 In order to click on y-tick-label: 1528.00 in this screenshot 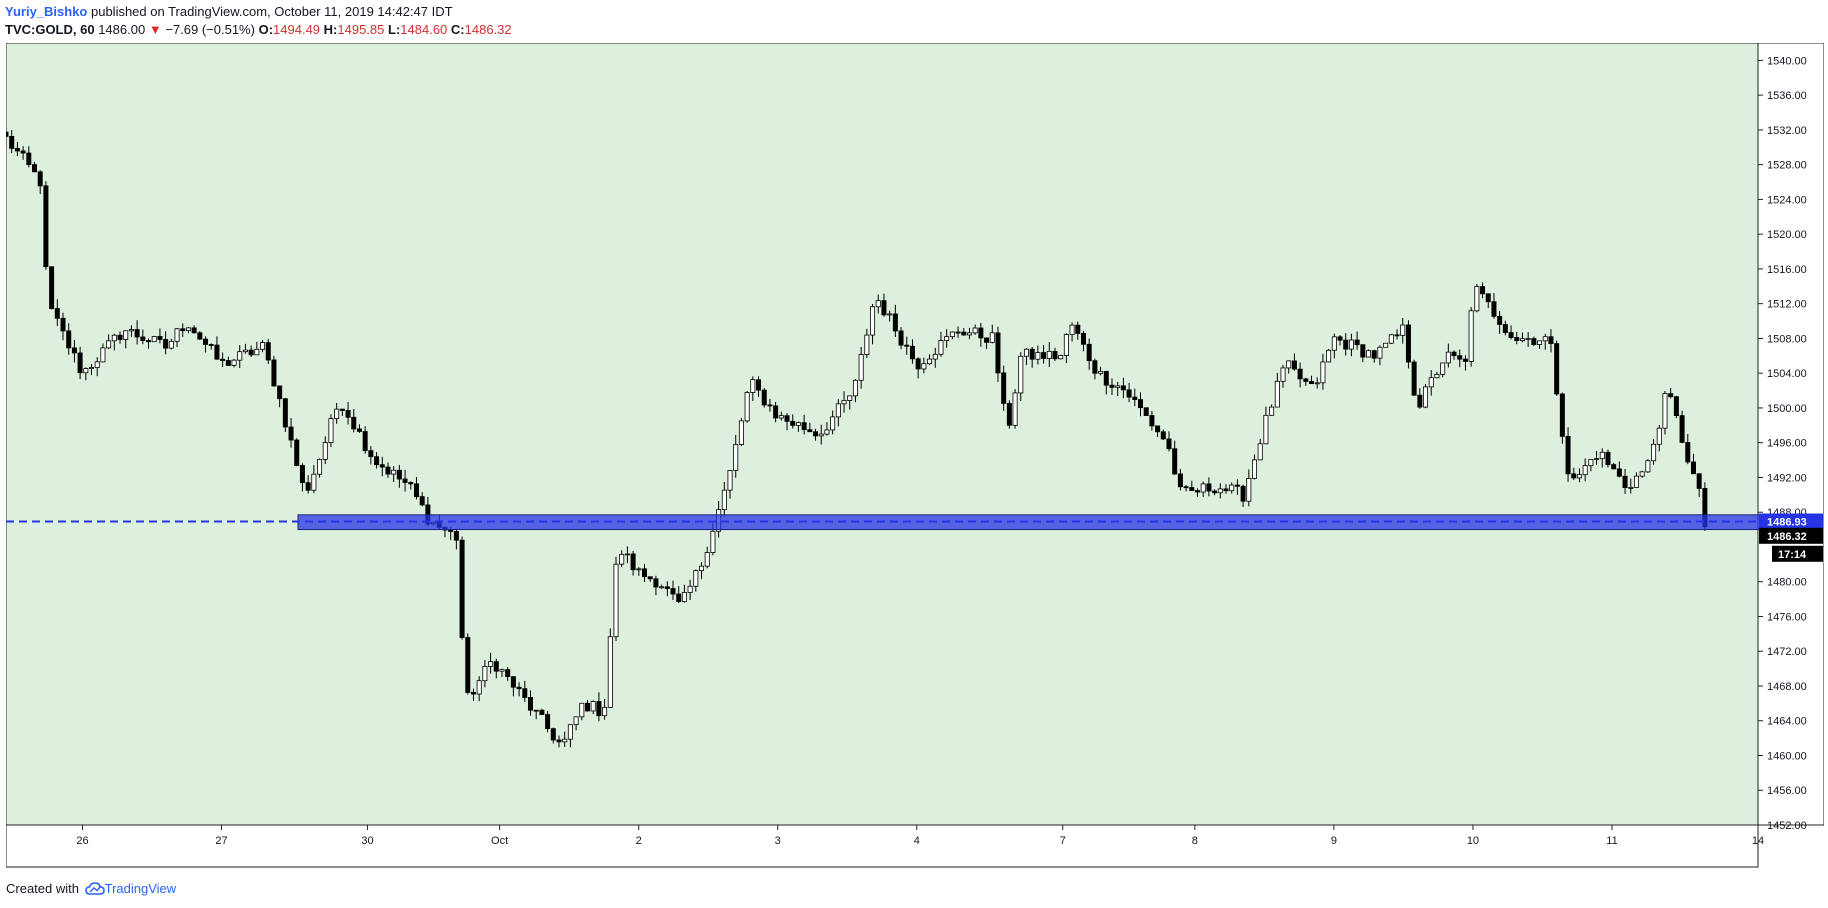, I will do `click(1787, 166)`.